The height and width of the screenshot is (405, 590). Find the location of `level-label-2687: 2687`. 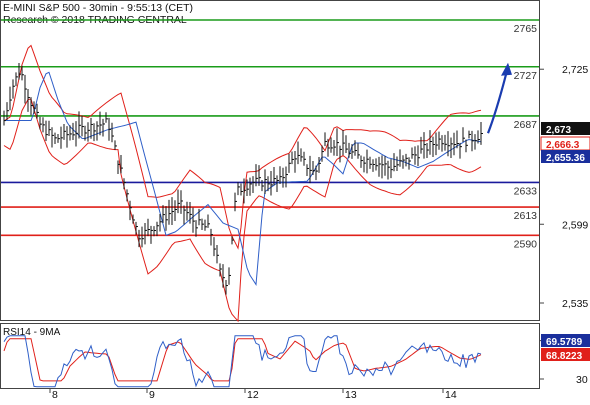

level-label-2687: 2687 is located at coordinates (526, 125).